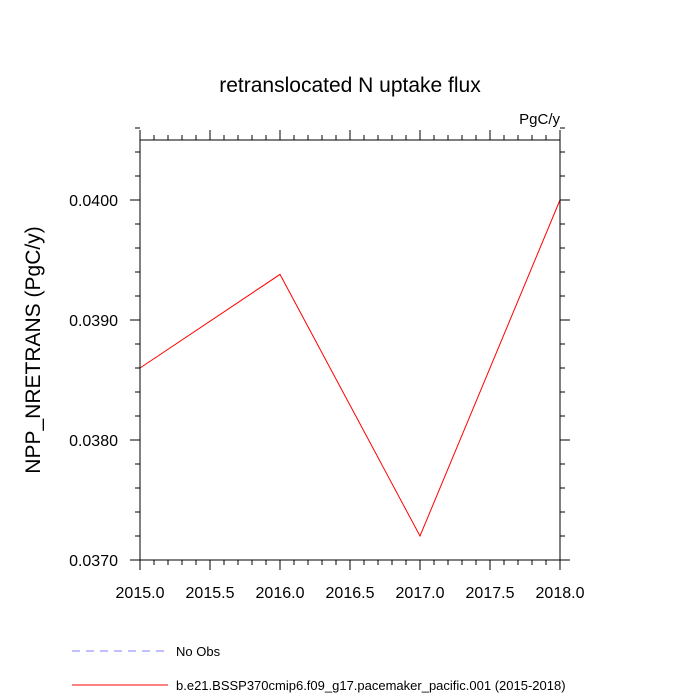 The image size is (700, 700). What do you see at coordinates (350, 85) in the screenshot?
I see `chart-title: retranslocated N uptake flux` at bounding box center [350, 85].